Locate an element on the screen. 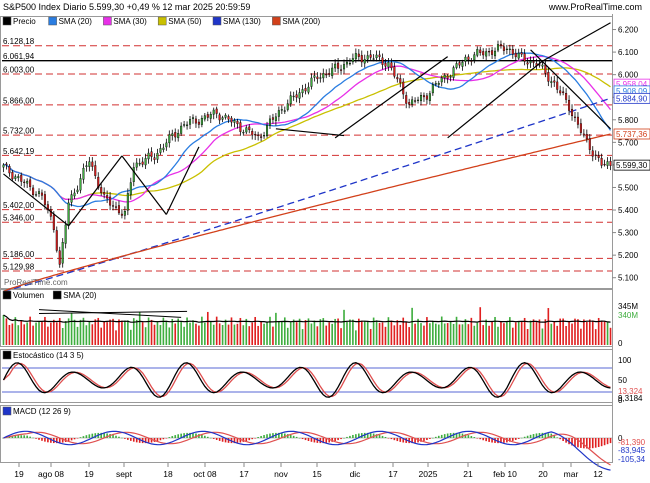 This screenshot has width=650, height=483. x-tick-label: 12 is located at coordinates (598, 474).